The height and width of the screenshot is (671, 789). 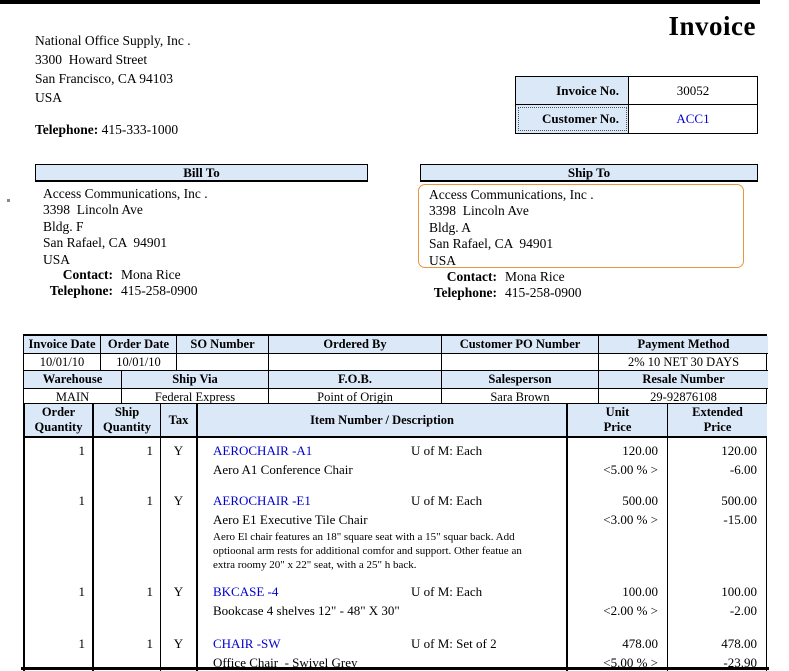 What do you see at coordinates (355, 362) in the screenshot?
I see `ordered-by-value` at bounding box center [355, 362].